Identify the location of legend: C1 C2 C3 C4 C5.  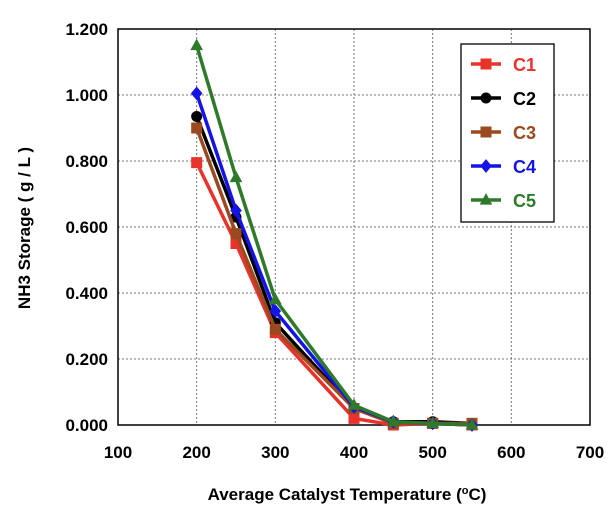
(507, 133).